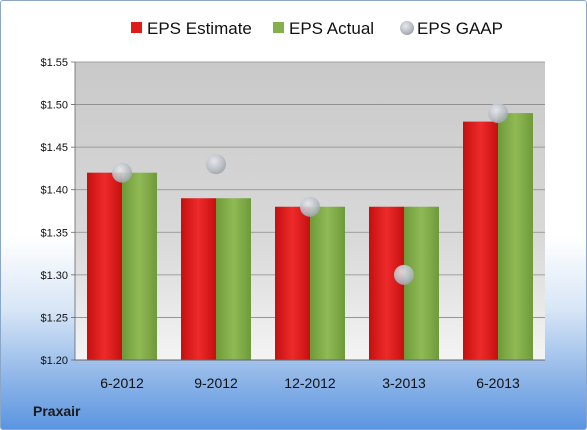 The height and width of the screenshot is (430, 587). I want to click on y-tick-label: $1.25, so click(54, 318).